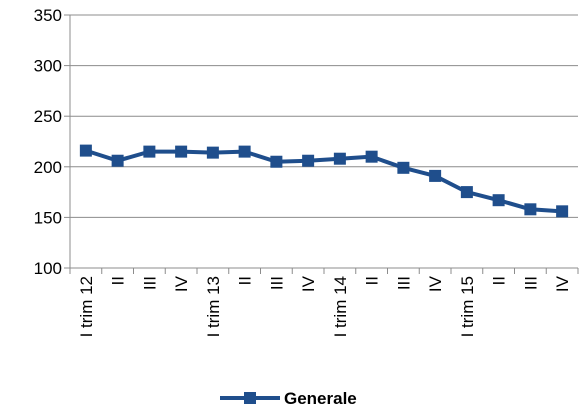 Image resolution: width=580 pixels, height=417 pixels. I want to click on series-line-generale, so click(324, 181).